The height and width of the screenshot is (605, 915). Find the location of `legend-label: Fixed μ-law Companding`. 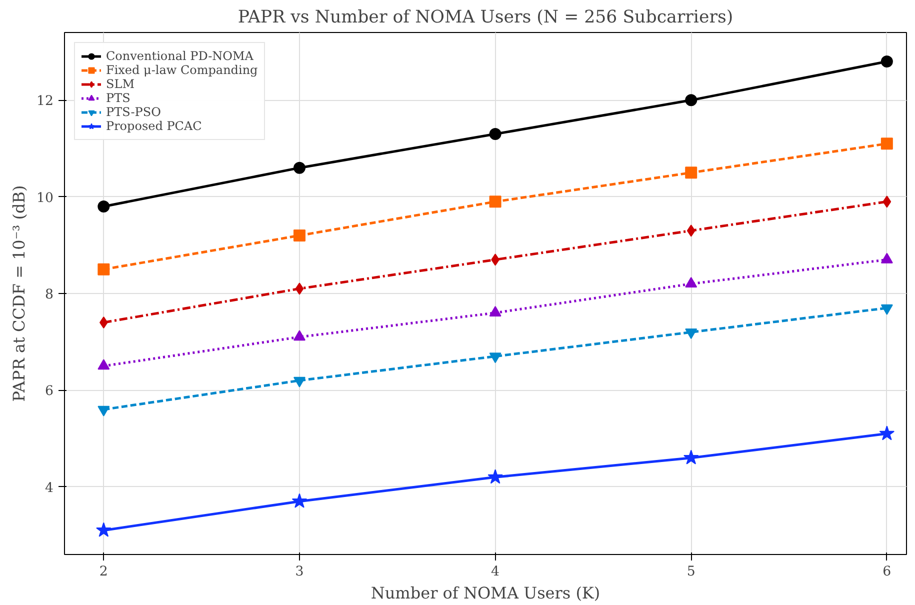

legend-label: Fixed μ-law Companding is located at coordinates (182, 70).